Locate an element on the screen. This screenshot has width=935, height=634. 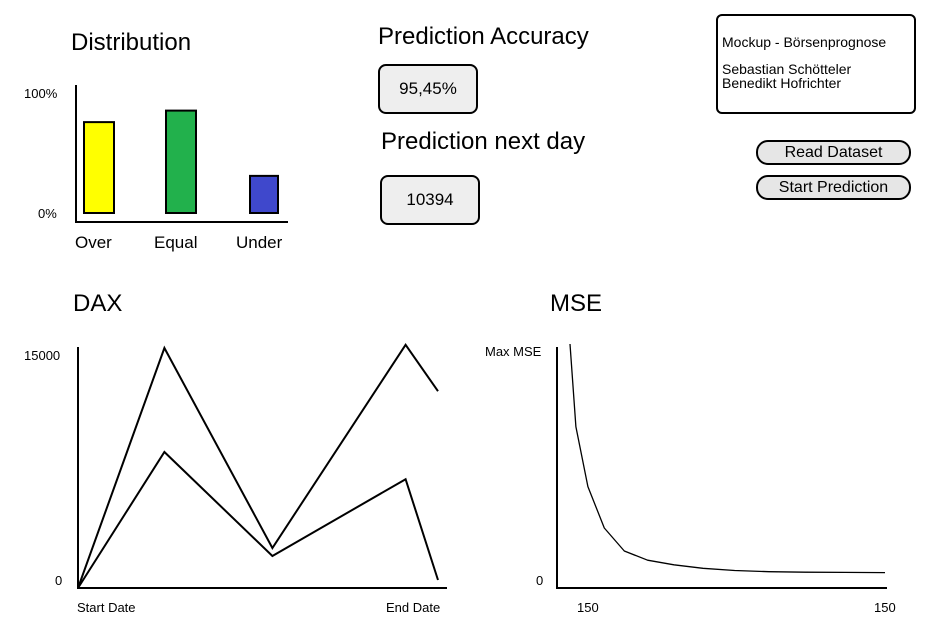
read-dataset-button: Read Dataset is located at coordinates (833, 152).